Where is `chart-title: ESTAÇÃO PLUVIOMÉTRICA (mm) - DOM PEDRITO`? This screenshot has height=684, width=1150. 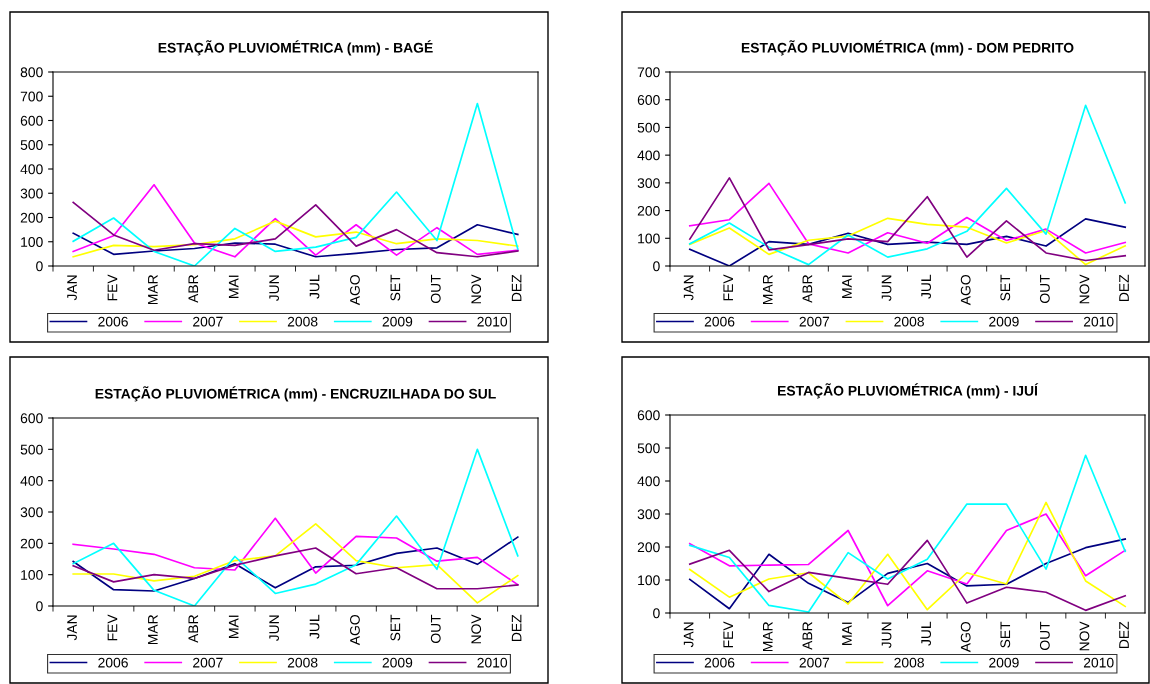
chart-title: ESTAÇÃO PLUVIOMÉTRICA (mm) - DOM PEDRITO is located at coordinates (907, 48).